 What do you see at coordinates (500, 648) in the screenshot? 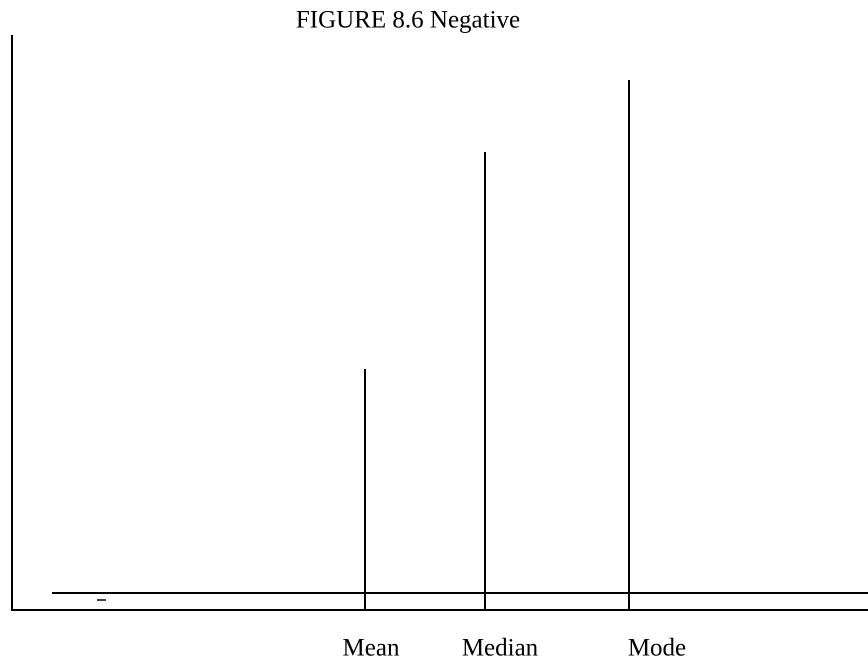
I see `median-label: Median` at bounding box center [500, 648].